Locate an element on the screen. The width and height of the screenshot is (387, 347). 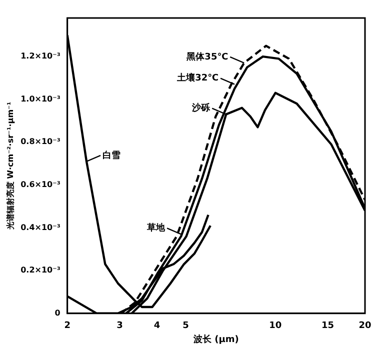
x-tick-label: 2 is located at coordinates (67, 326).